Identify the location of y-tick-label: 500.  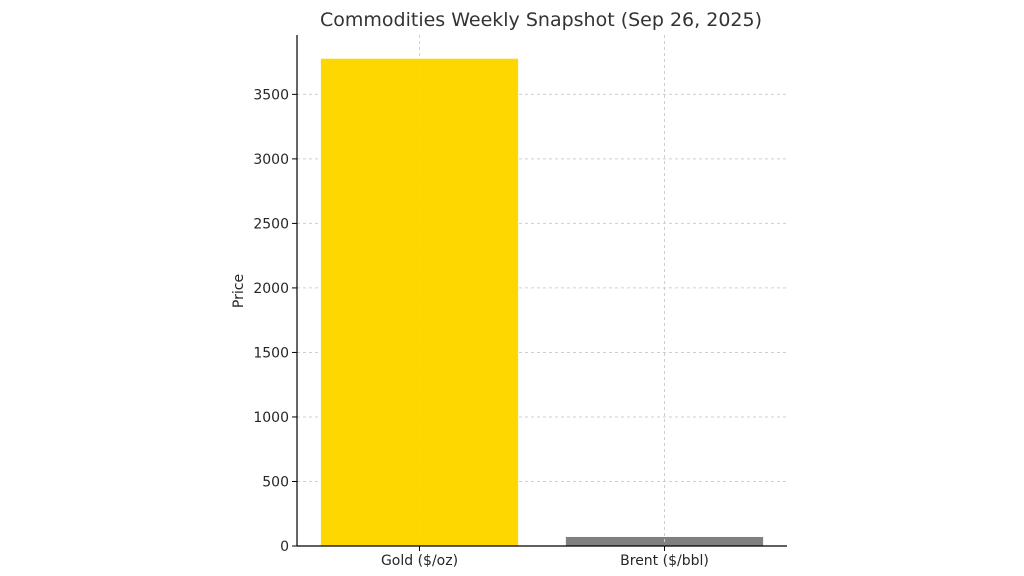
(275, 482).